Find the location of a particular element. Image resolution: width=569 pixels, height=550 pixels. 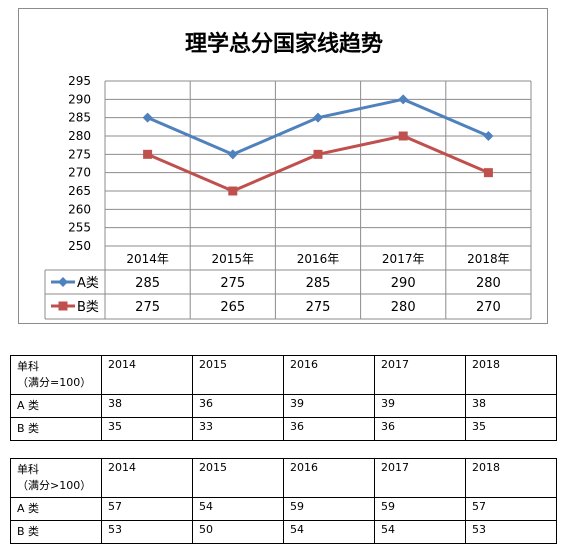

series-line-b is located at coordinates (318, 163).